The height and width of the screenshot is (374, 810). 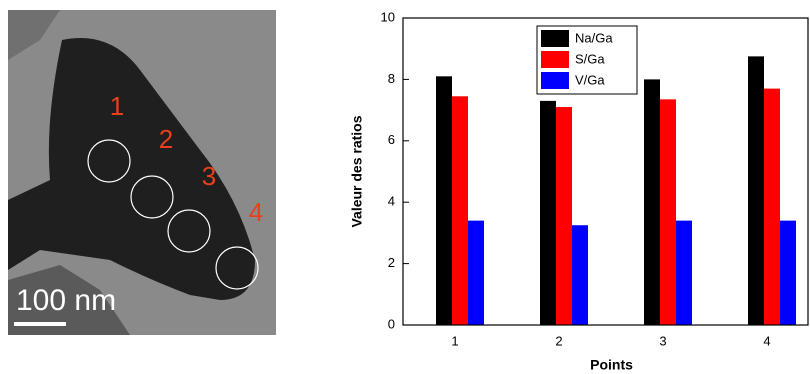 I want to click on point-label: 3, so click(x=209, y=176).